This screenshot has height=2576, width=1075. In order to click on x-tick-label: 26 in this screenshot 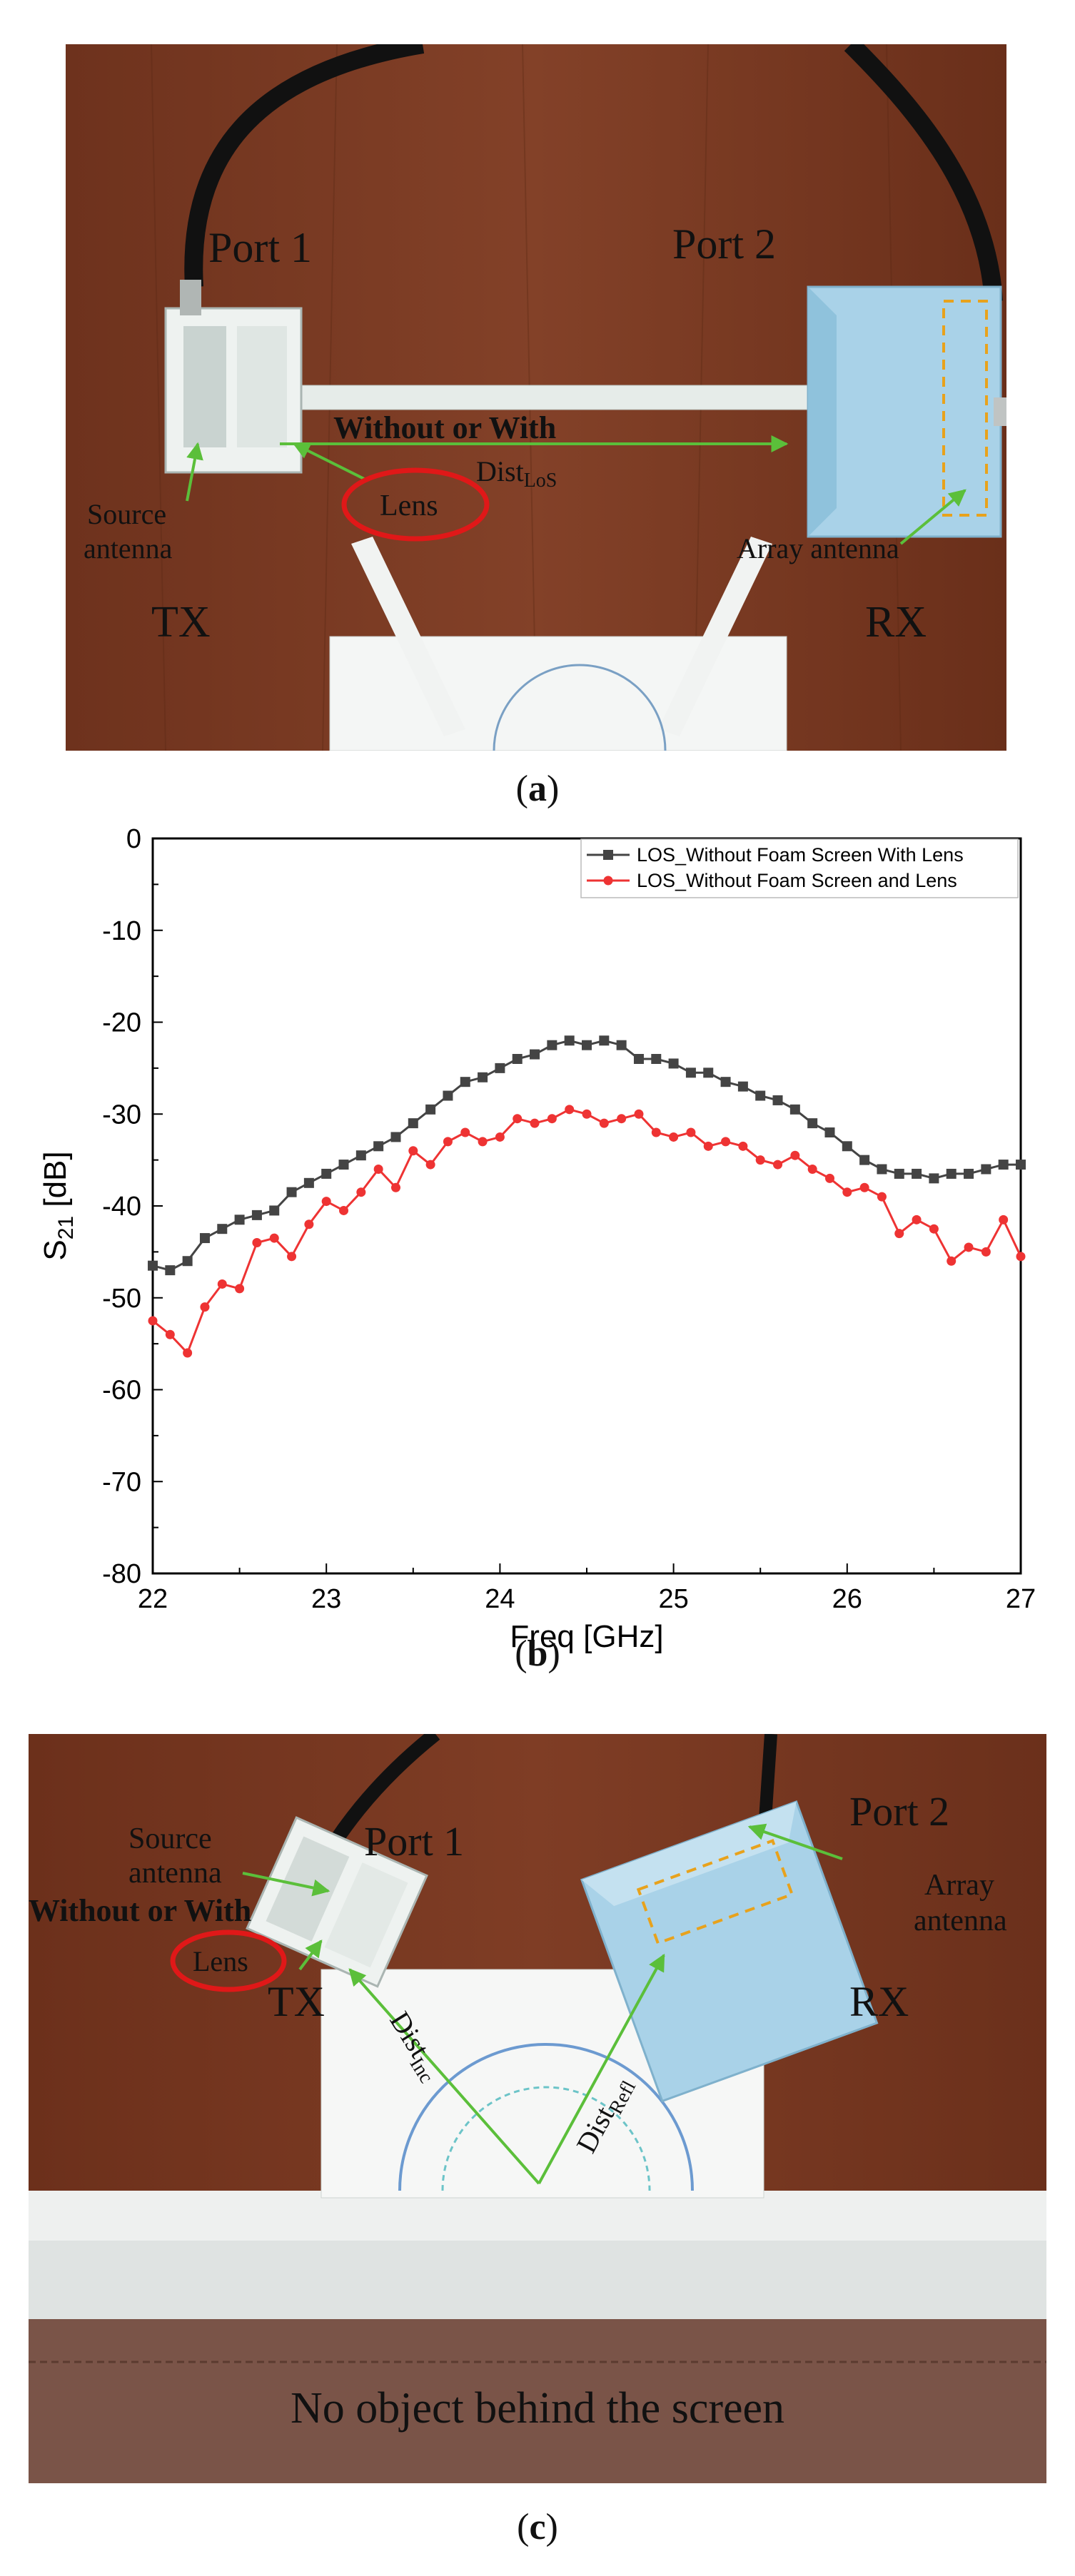, I will do `click(847, 1599)`.